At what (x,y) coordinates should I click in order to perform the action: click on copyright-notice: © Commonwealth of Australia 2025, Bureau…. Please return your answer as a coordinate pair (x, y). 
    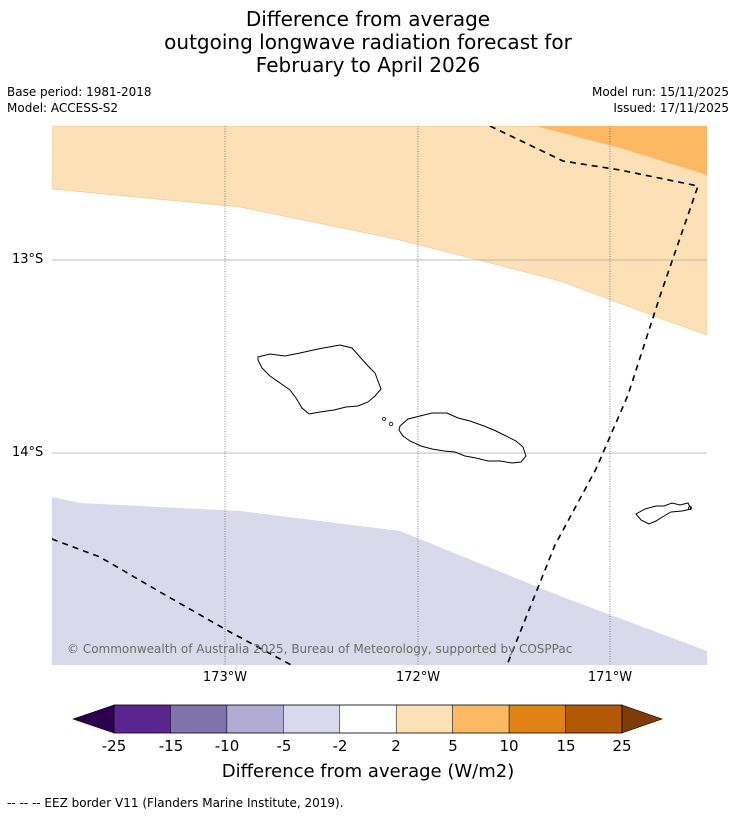
    Looking at the image, I should click on (320, 649).